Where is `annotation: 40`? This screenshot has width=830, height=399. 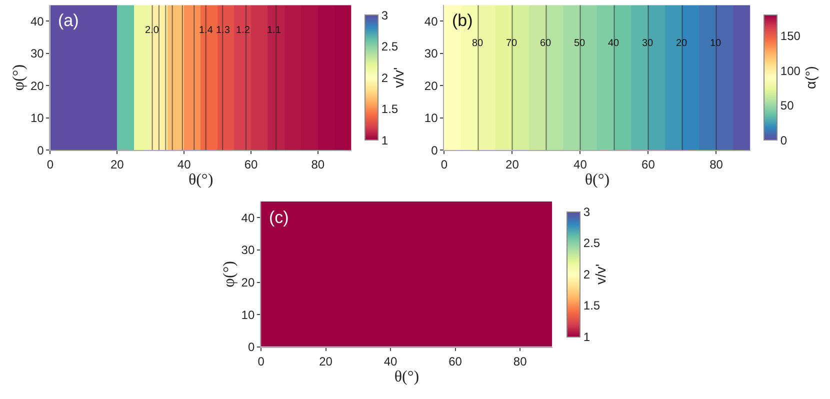
annotation: 40 is located at coordinates (614, 43).